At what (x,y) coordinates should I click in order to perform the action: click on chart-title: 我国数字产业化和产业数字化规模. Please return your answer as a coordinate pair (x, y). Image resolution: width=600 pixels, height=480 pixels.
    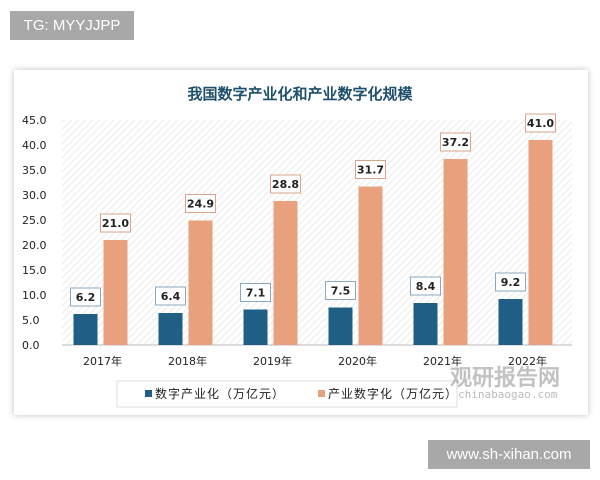
    Looking at the image, I should click on (300, 94).